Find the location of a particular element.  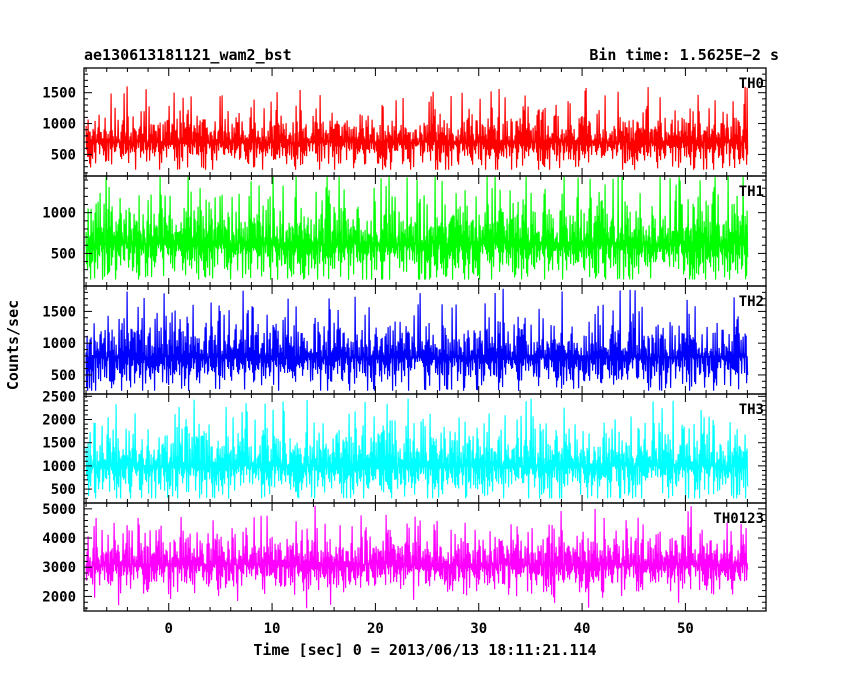

panel-th1: 500 1000 TH1 is located at coordinates (404, 231).